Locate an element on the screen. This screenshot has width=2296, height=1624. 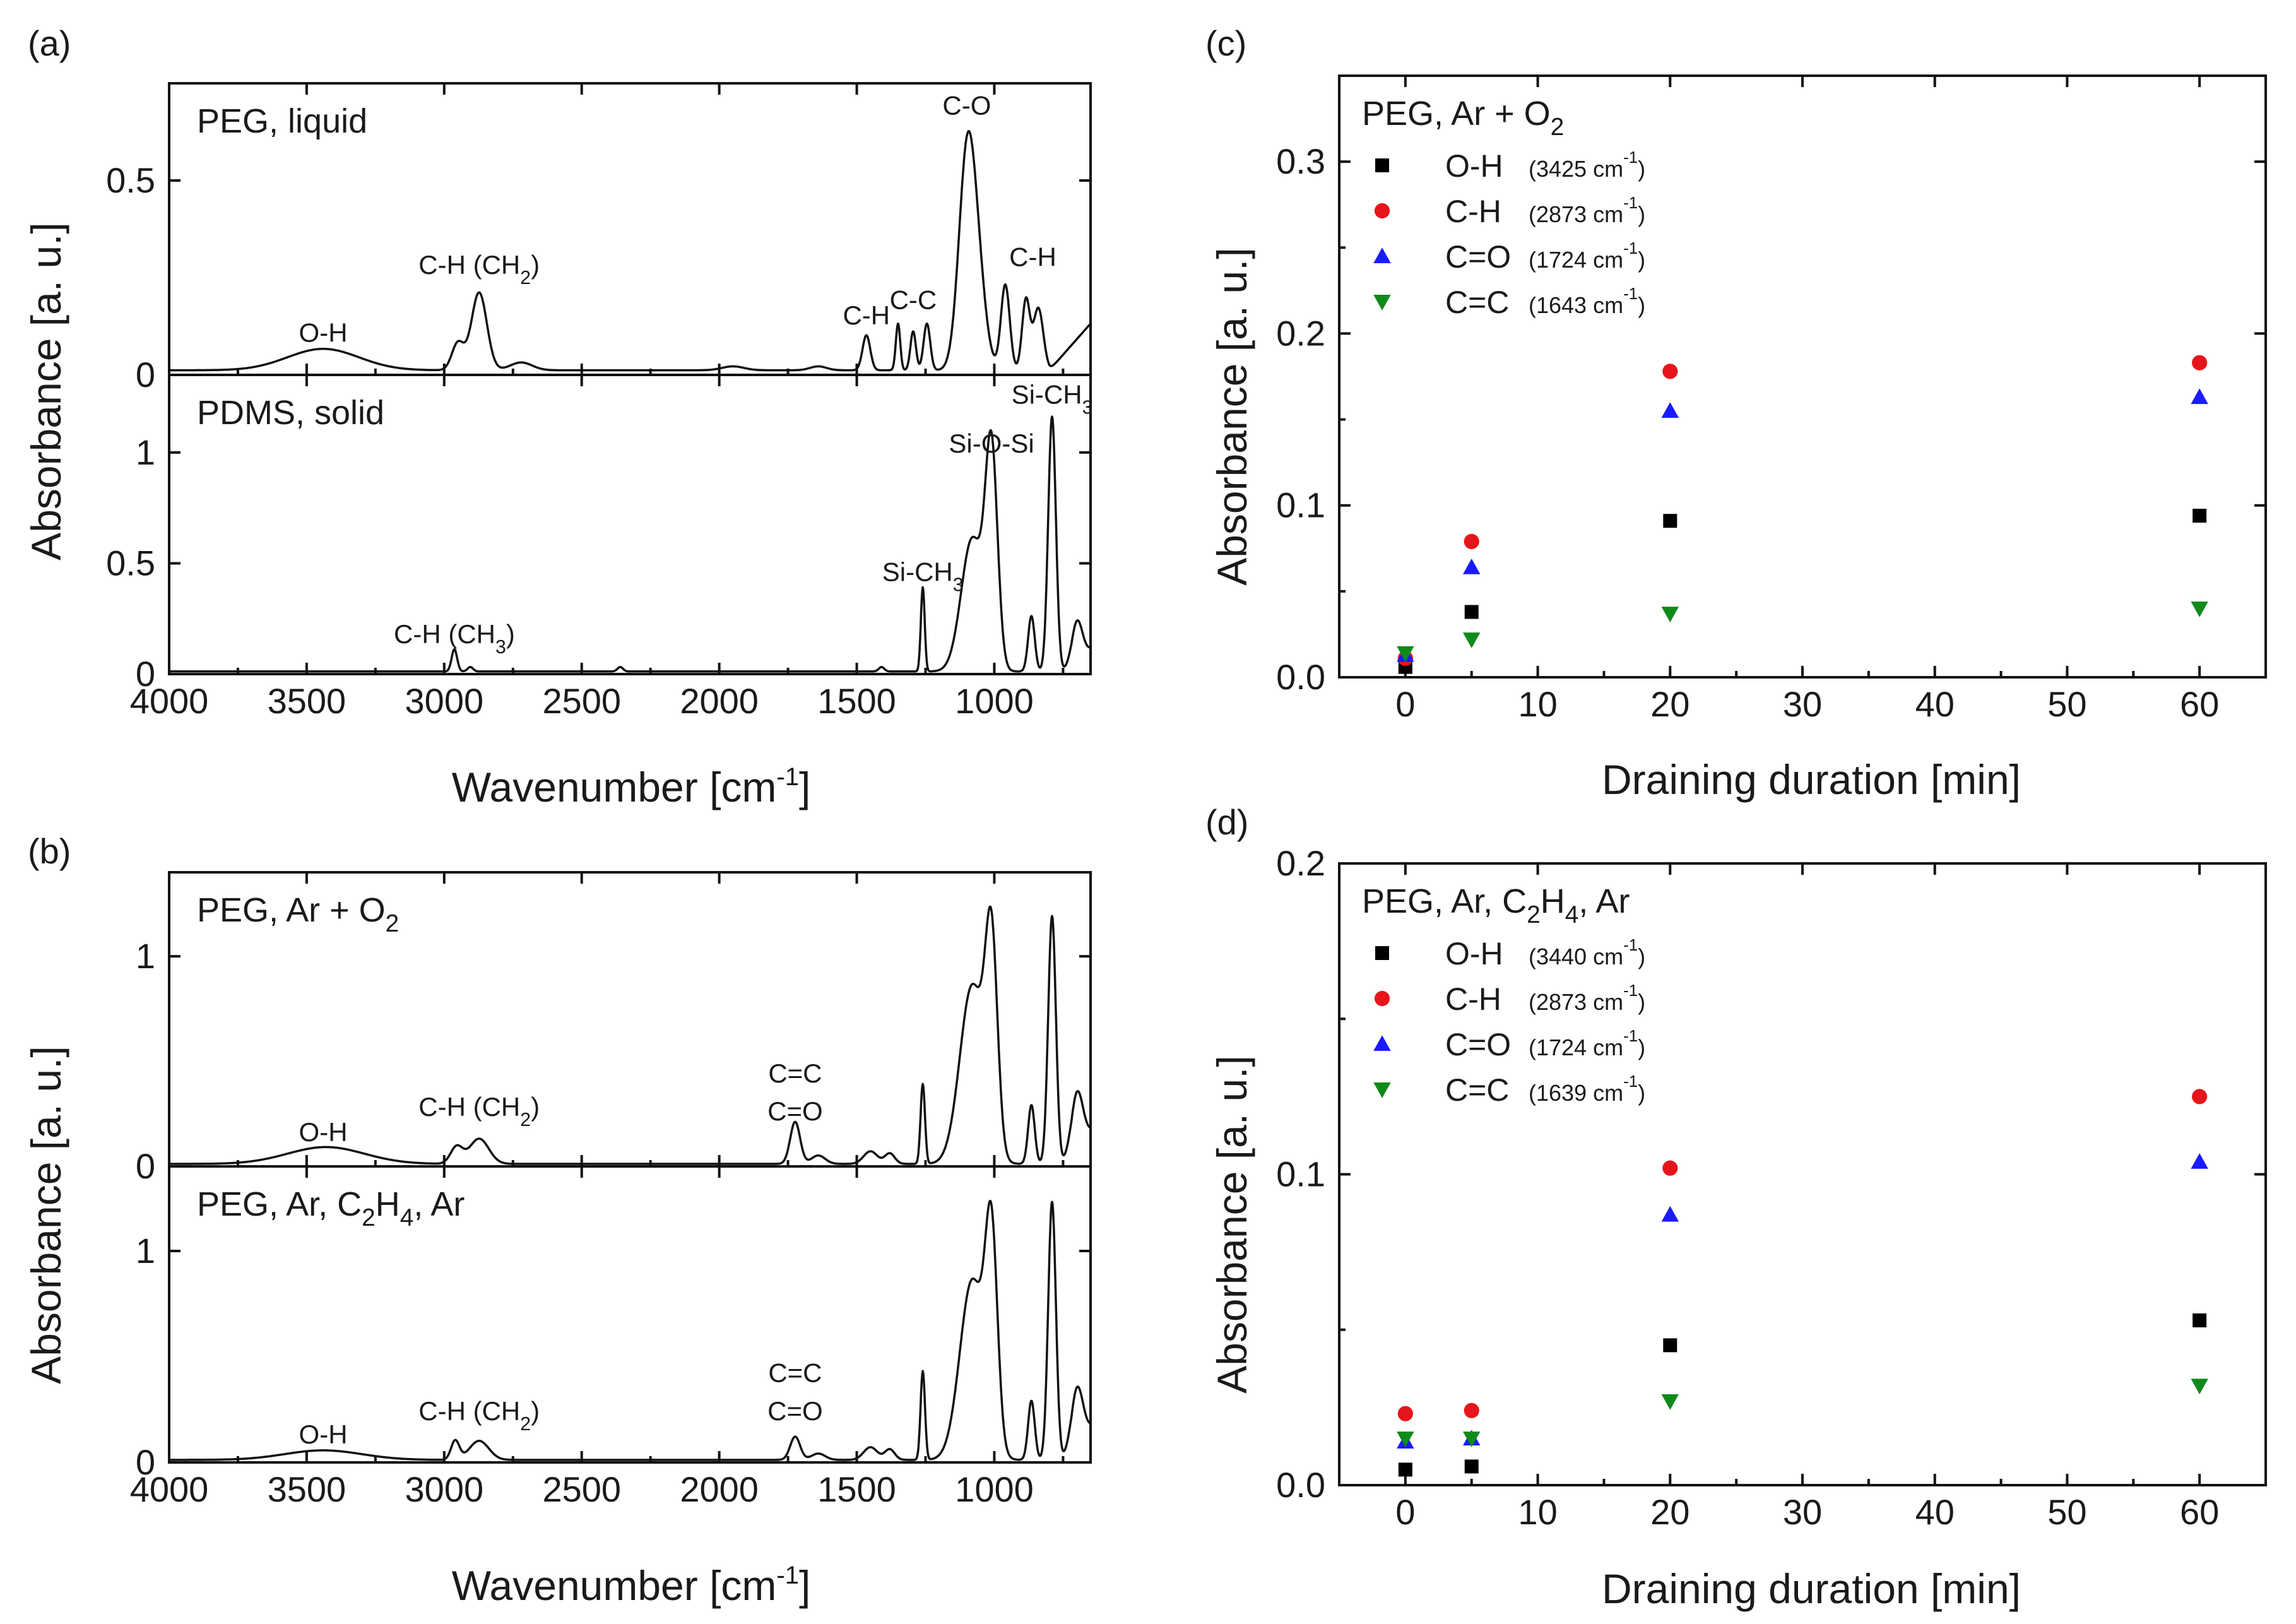
xlabel-c: Draining duration [min] is located at coordinates (1811, 780).